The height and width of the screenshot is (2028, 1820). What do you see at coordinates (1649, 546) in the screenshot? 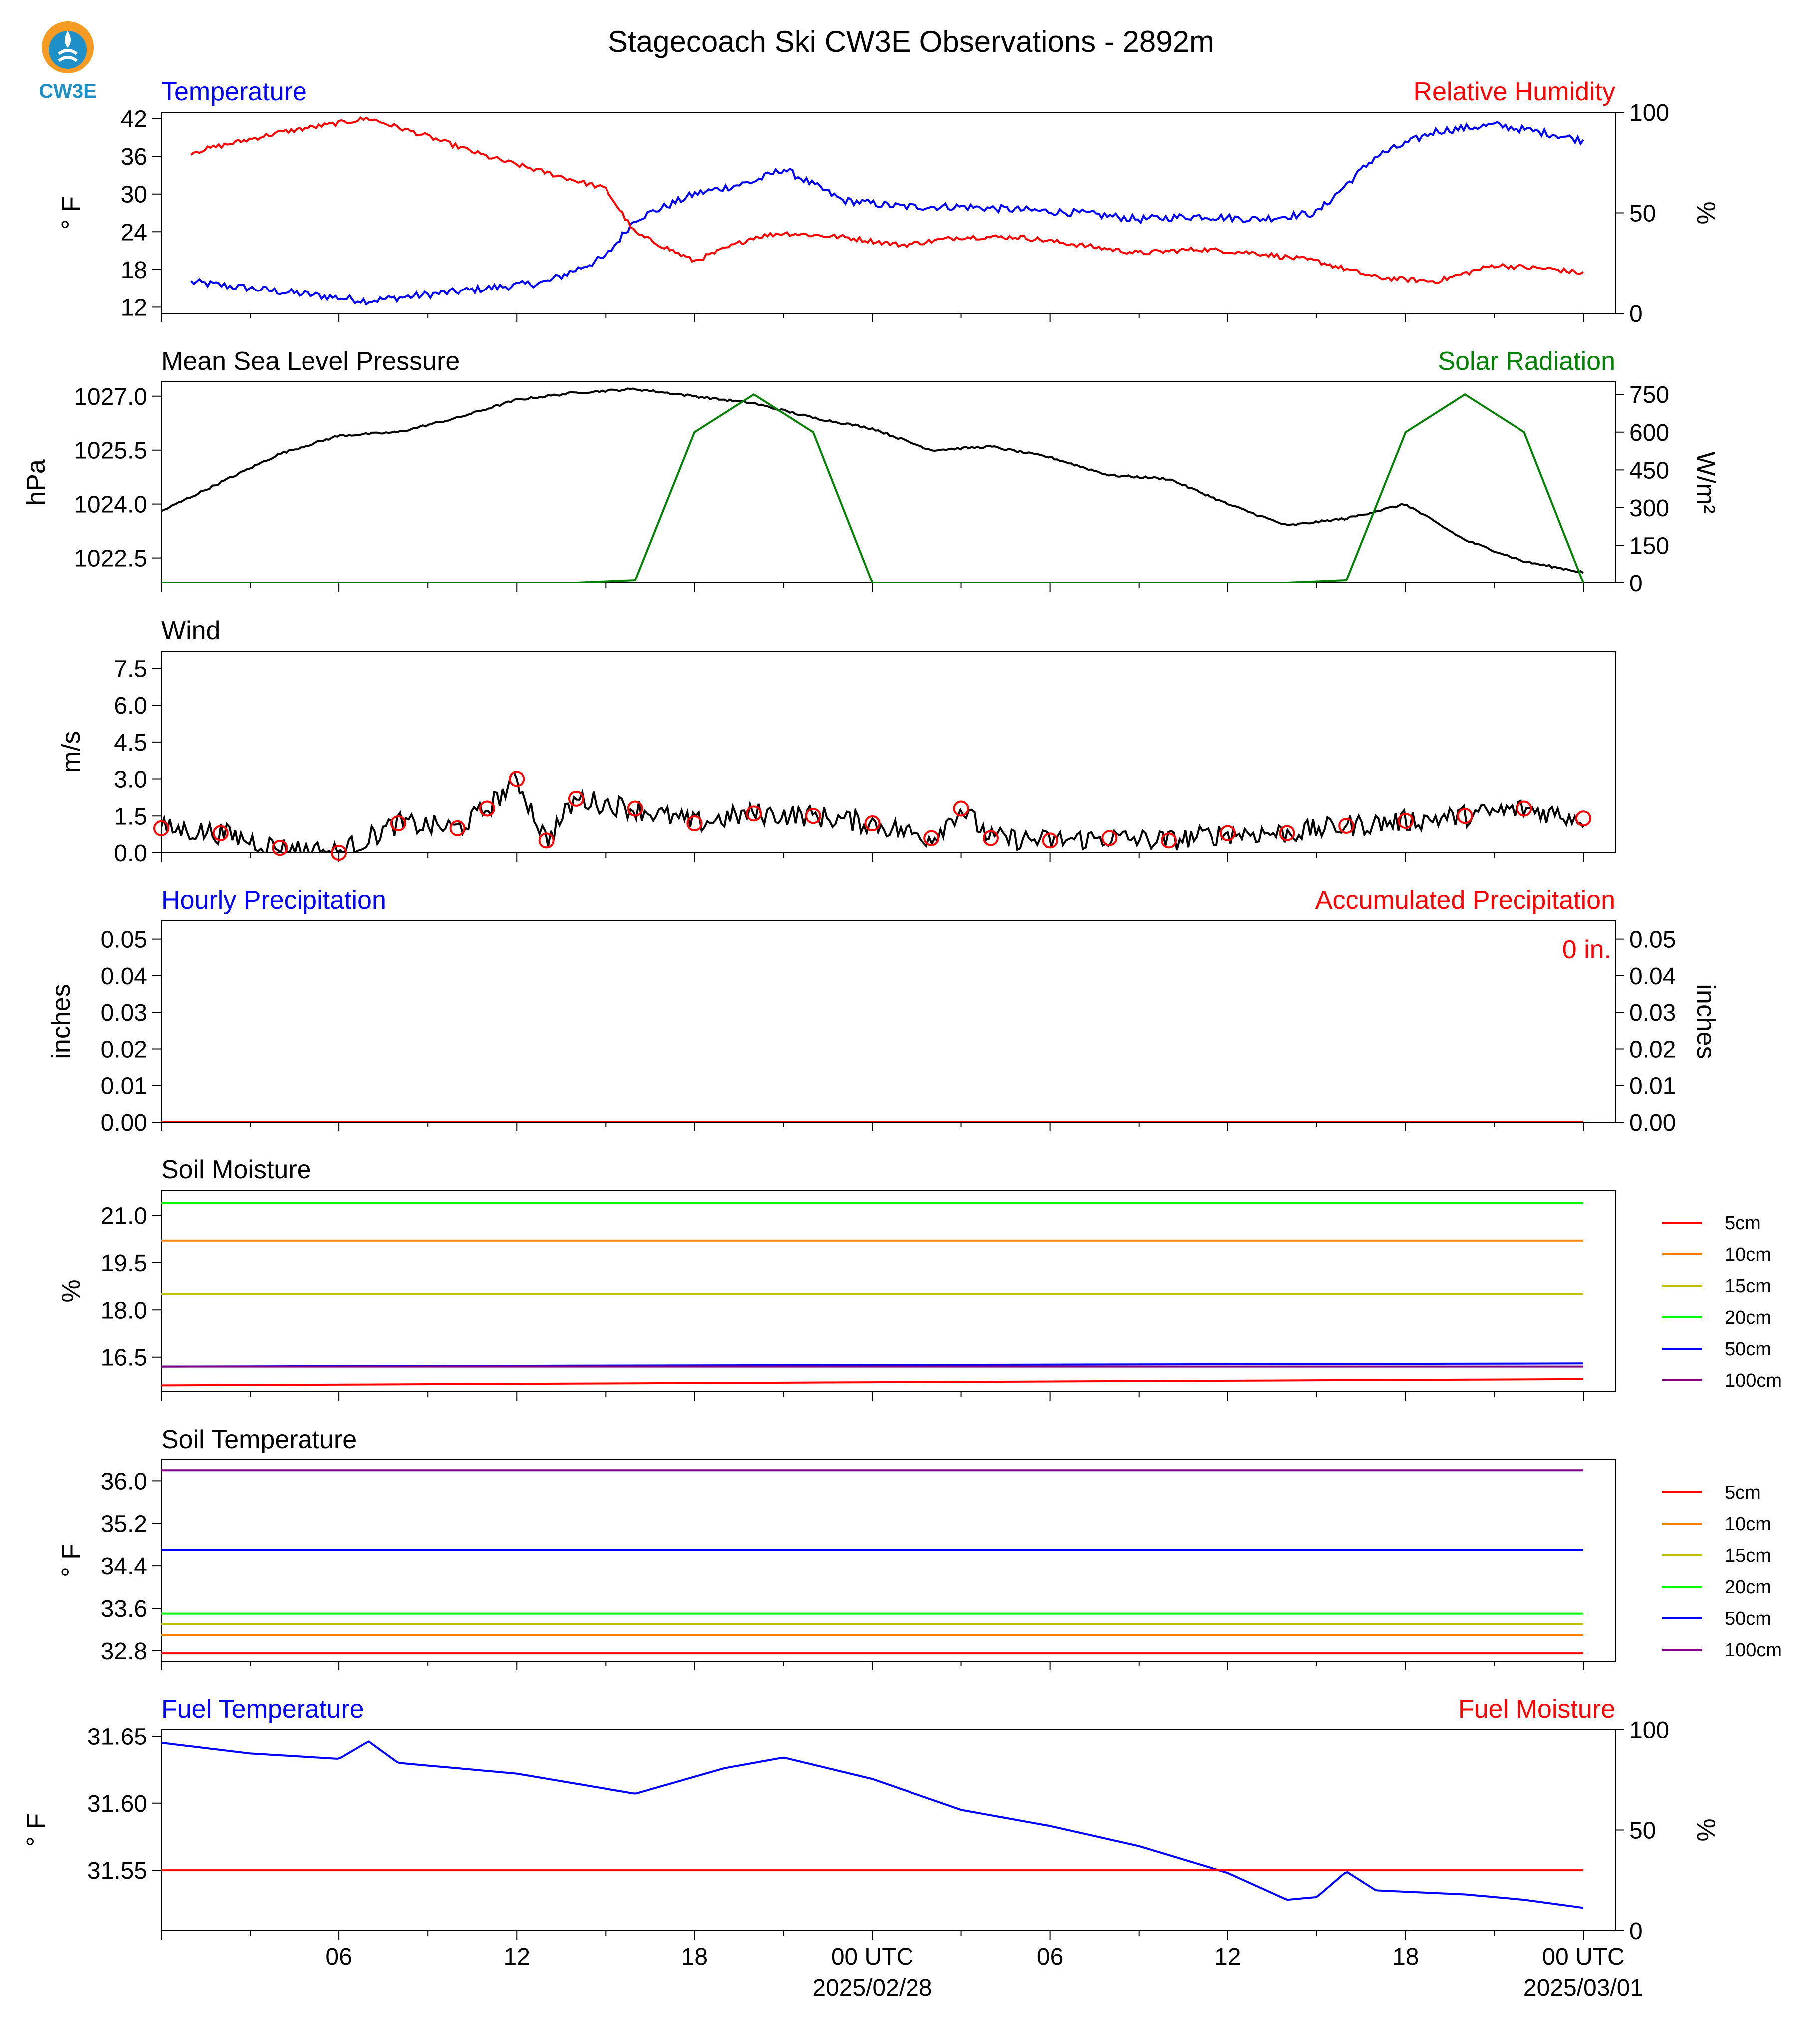
I see `ytick-label-right: 150` at bounding box center [1649, 546].